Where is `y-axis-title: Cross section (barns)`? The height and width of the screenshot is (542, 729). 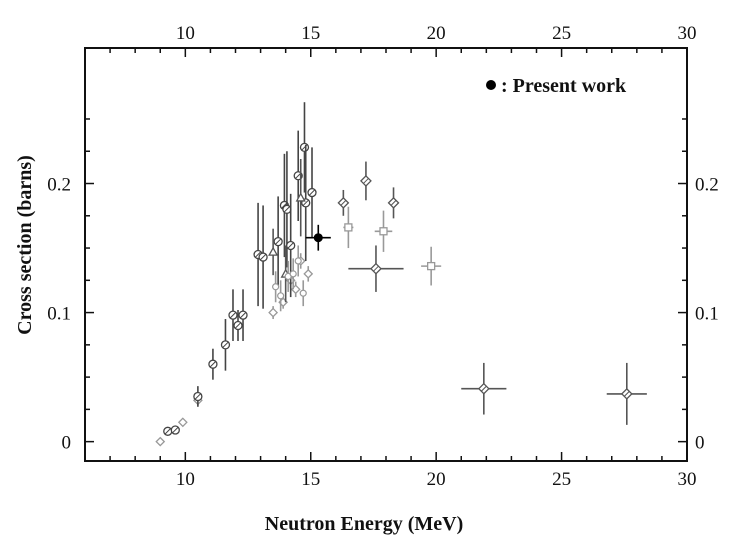
y-axis-title: Cross section (barns) is located at coordinates (25, 245).